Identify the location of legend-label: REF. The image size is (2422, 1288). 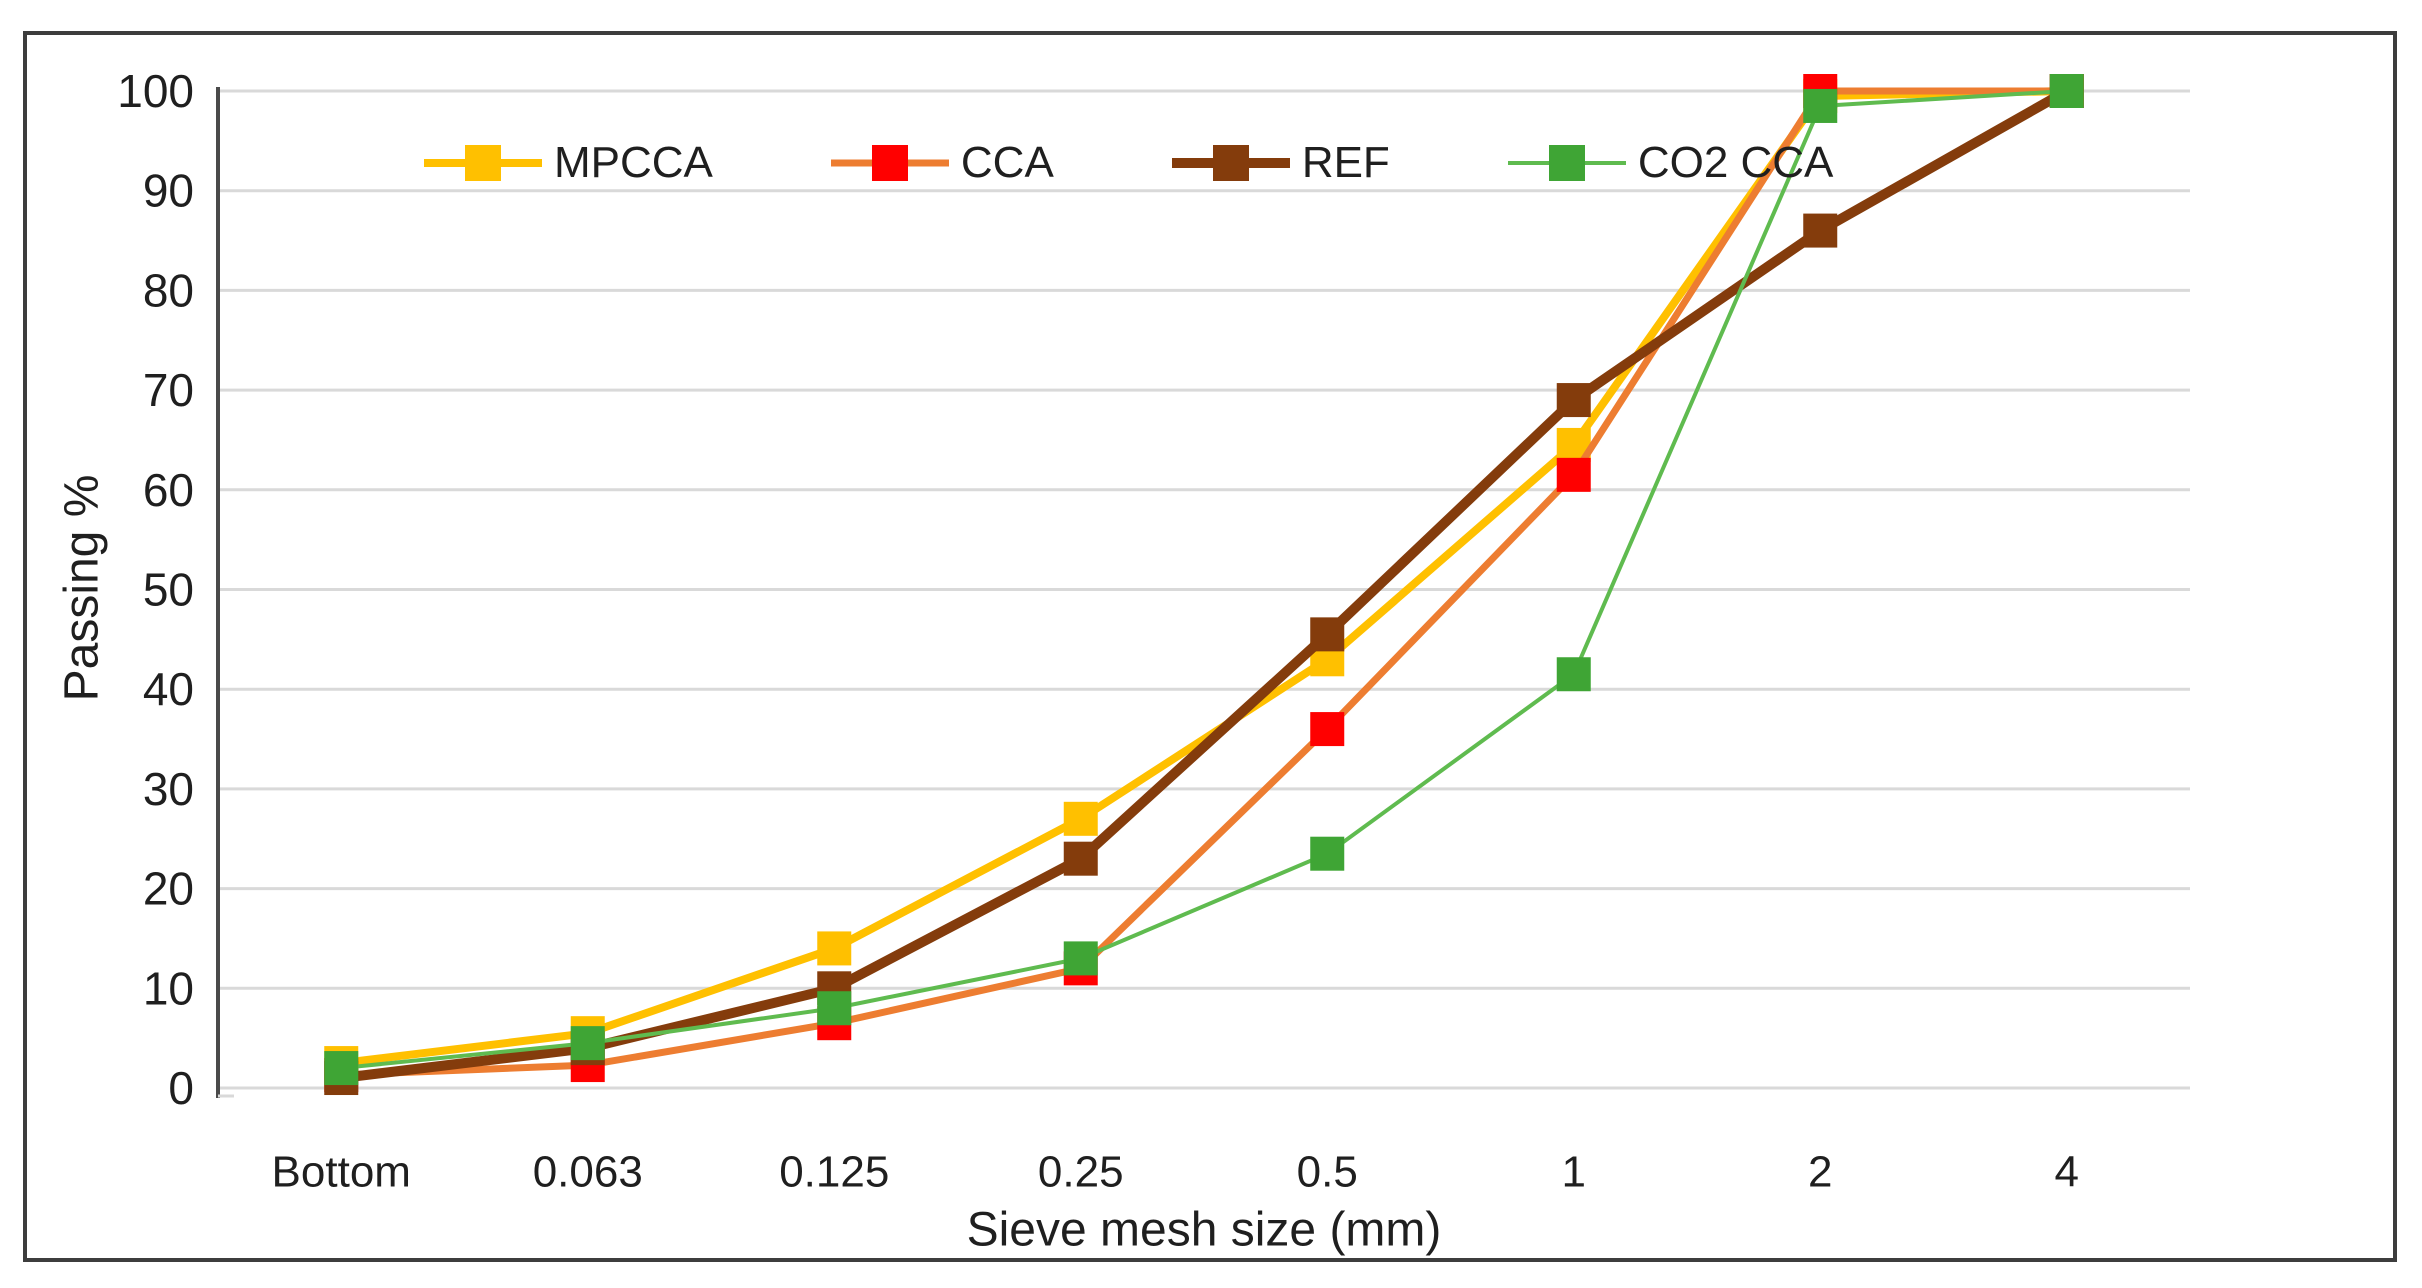
(1345, 162).